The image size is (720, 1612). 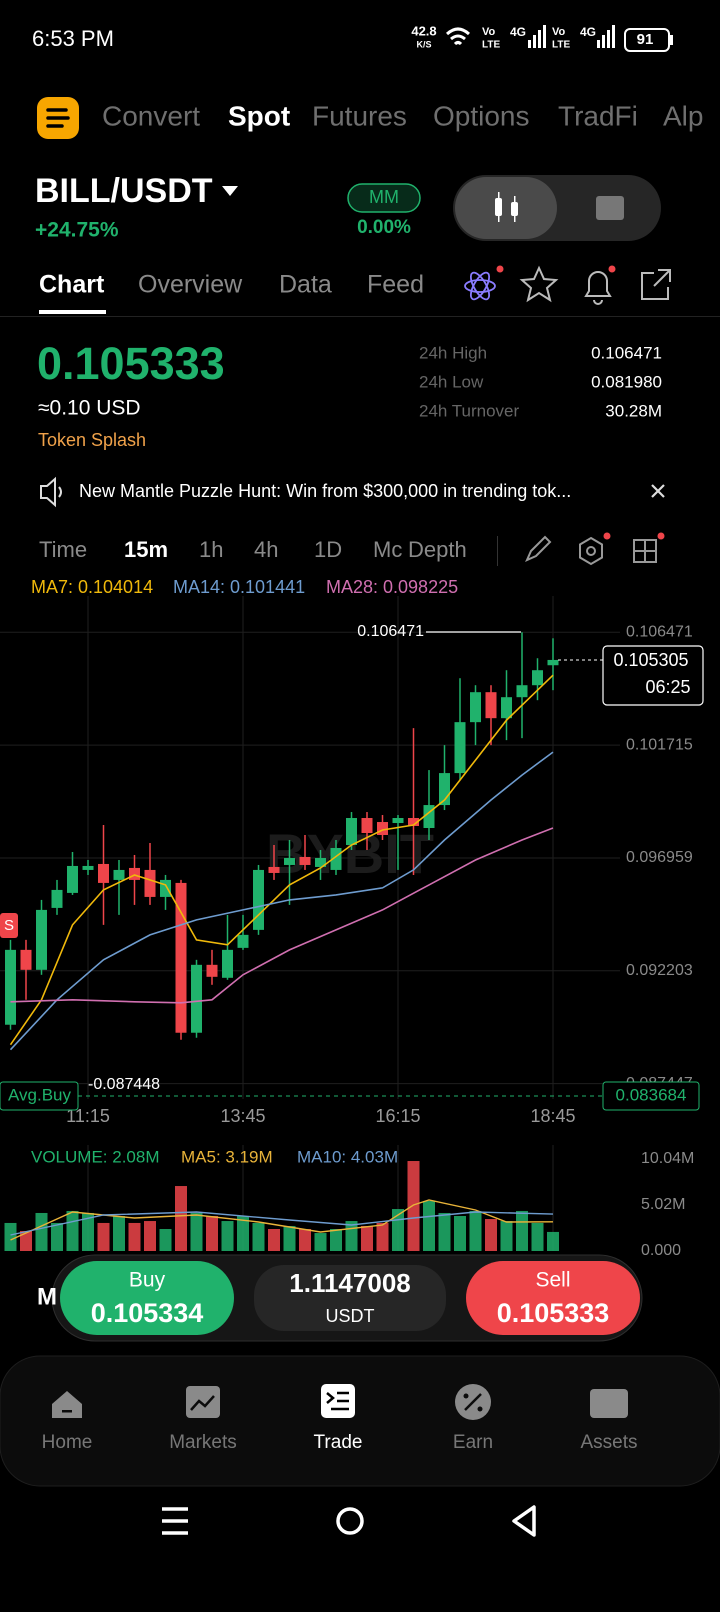 What do you see at coordinates (203, 1402) in the screenshot?
I see `markets-icon` at bounding box center [203, 1402].